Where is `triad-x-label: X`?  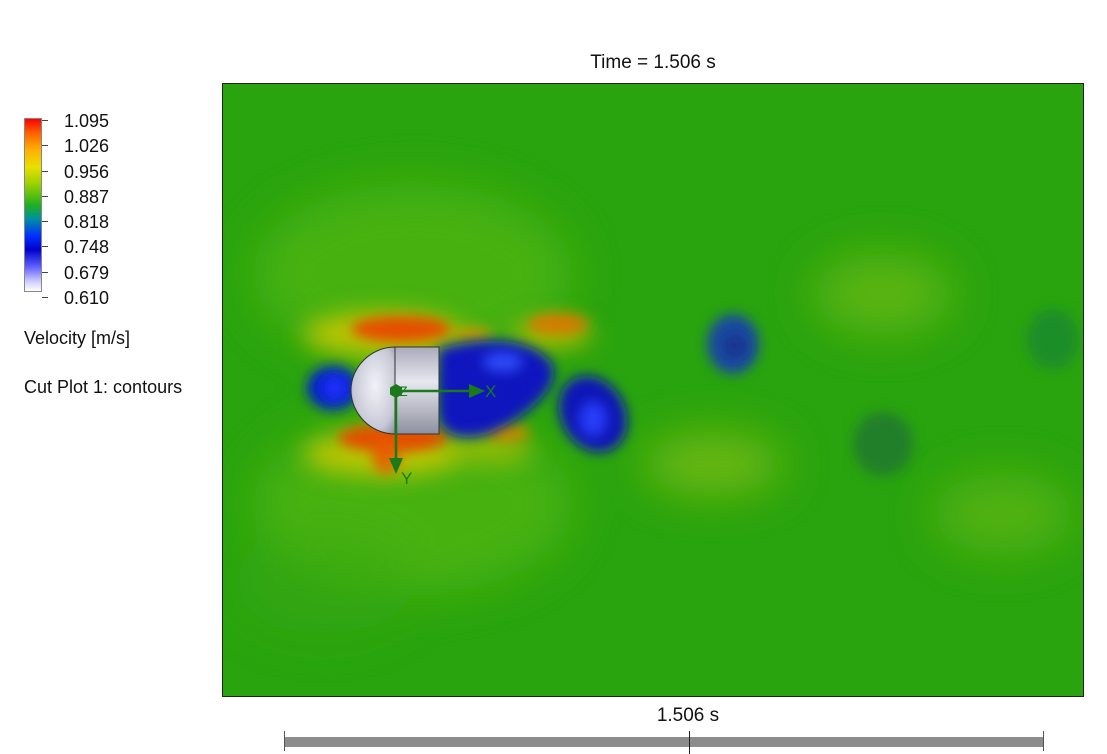 triad-x-label: X is located at coordinates (490, 391).